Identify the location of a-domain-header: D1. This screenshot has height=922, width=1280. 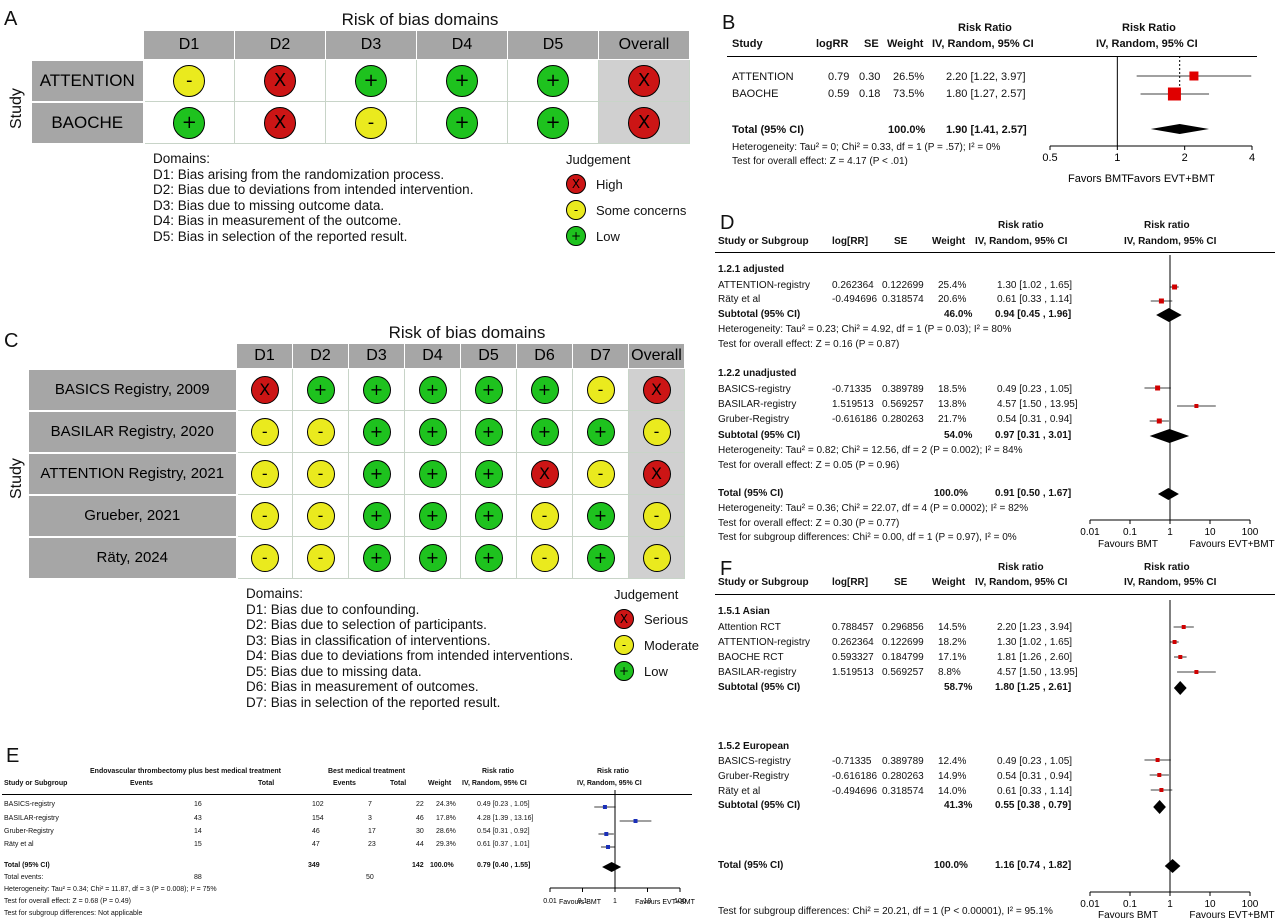
(189, 45).